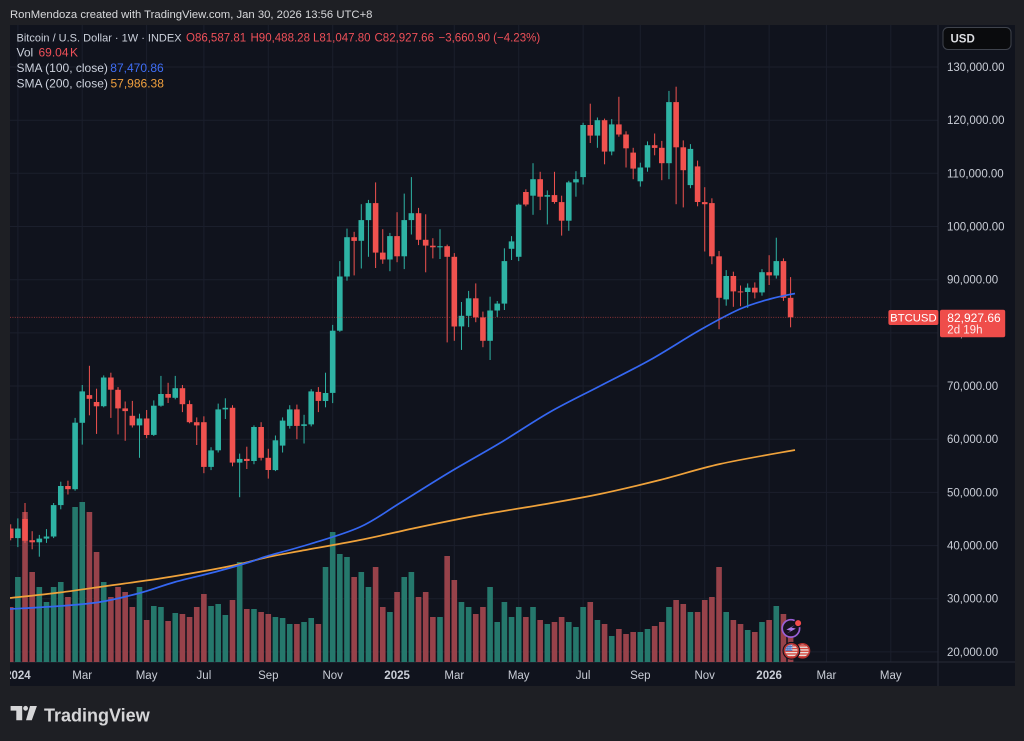  Describe the element at coordinates (972, 653) in the screenshot. I see `svg-text: 20,000.00` at that location.